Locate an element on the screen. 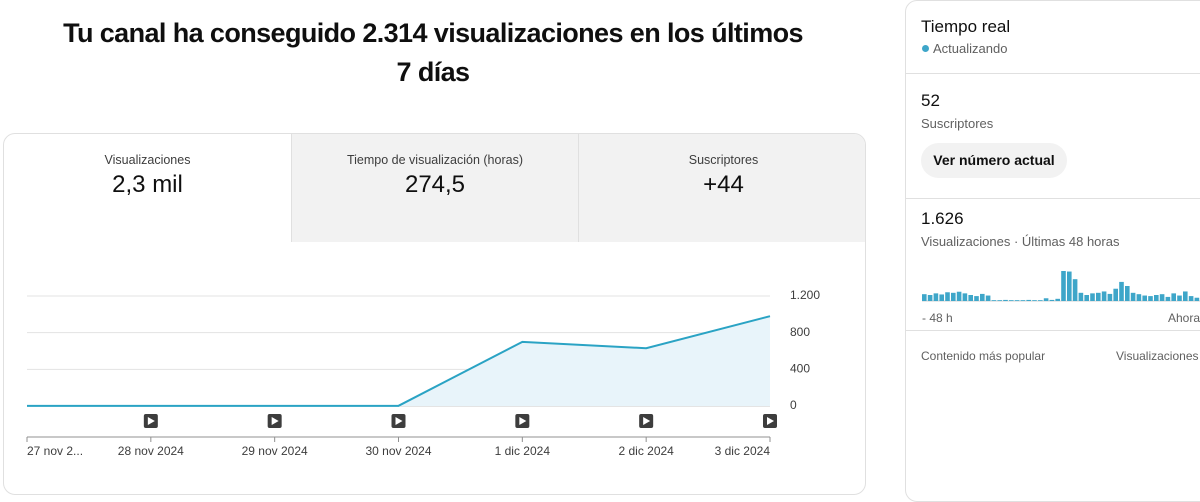 The height and width of the screenshot is (502, 1200). tab-label: Visualizaciones is located at coordinates (147, 160).